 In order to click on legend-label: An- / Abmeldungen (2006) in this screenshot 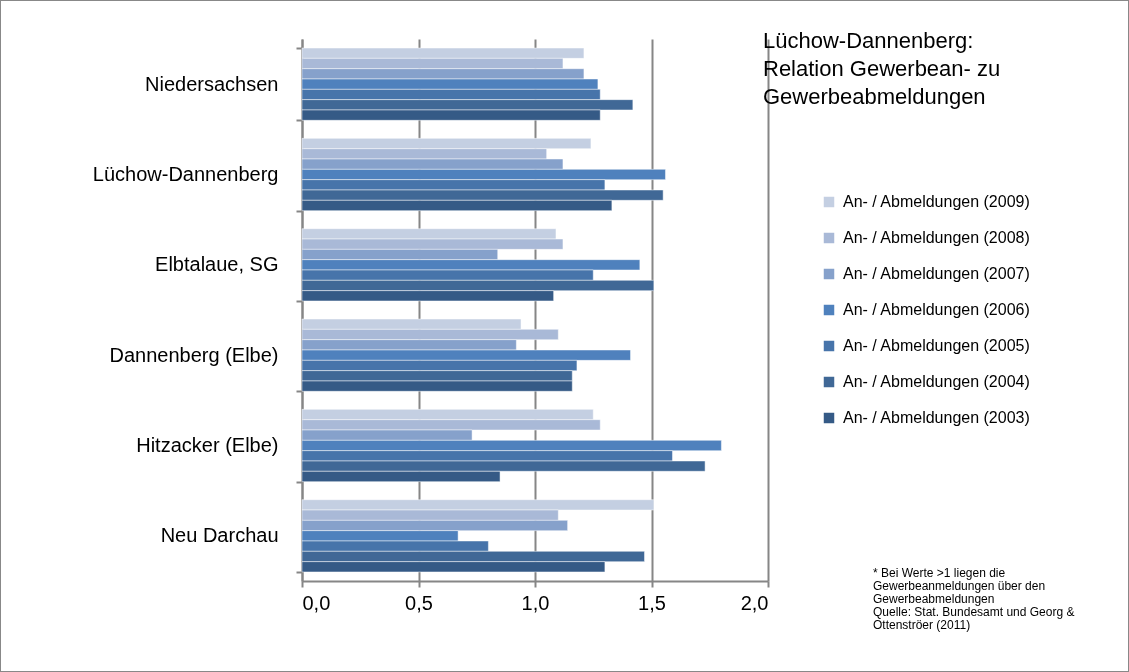, I will do `click(936, 309)`.